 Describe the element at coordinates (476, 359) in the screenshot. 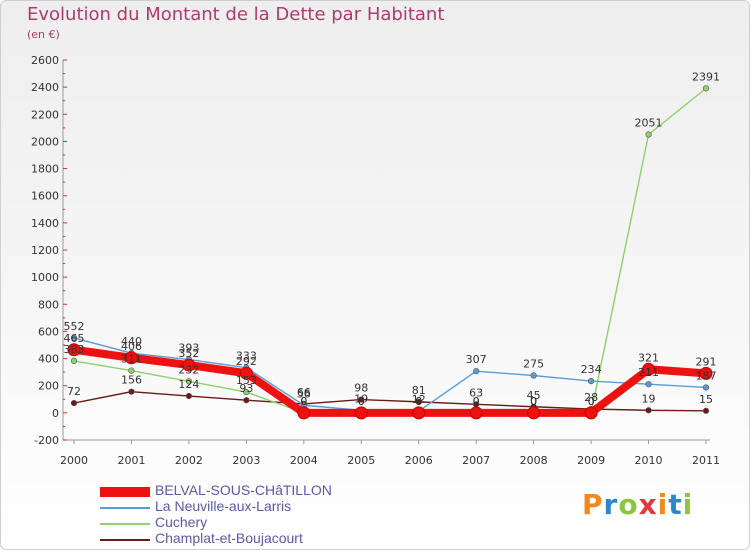

I see `data-label: 307` at that location.